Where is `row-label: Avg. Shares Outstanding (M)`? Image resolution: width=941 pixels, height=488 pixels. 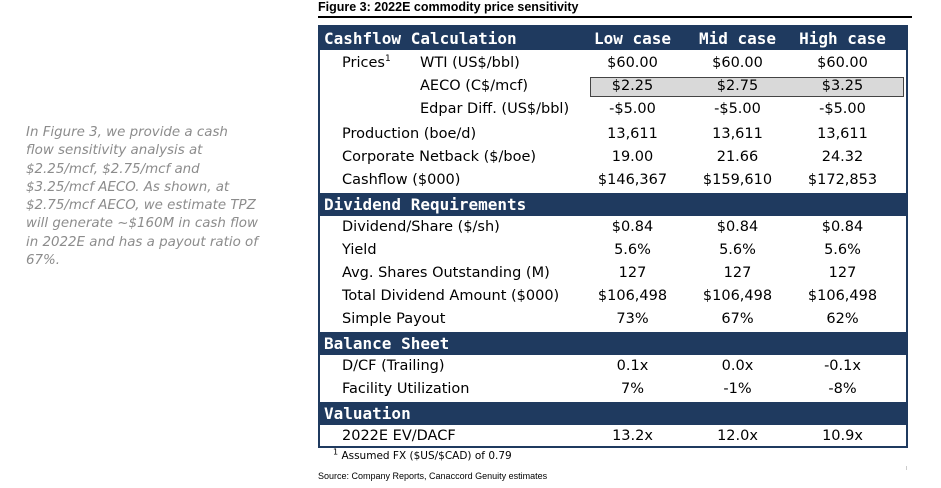 row-label: Avg. Shares Outstanding (M) is located at coordinates (446, 273).